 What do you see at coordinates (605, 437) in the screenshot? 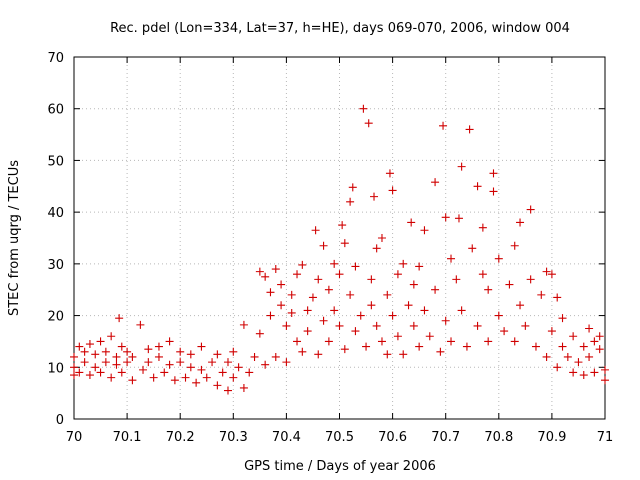
I see `x-tick-label: 71` at bounding box center [605, 437].